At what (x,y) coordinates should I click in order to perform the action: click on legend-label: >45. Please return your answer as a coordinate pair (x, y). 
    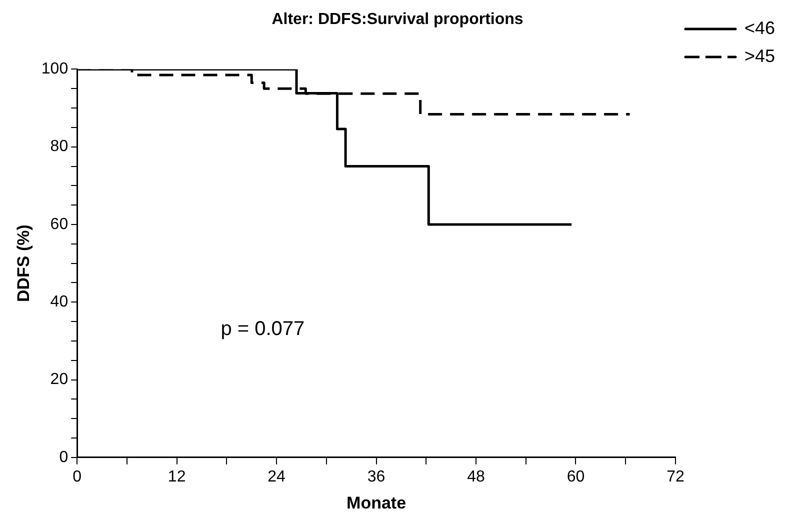
    Looking at the image, I should click on (760, 56).